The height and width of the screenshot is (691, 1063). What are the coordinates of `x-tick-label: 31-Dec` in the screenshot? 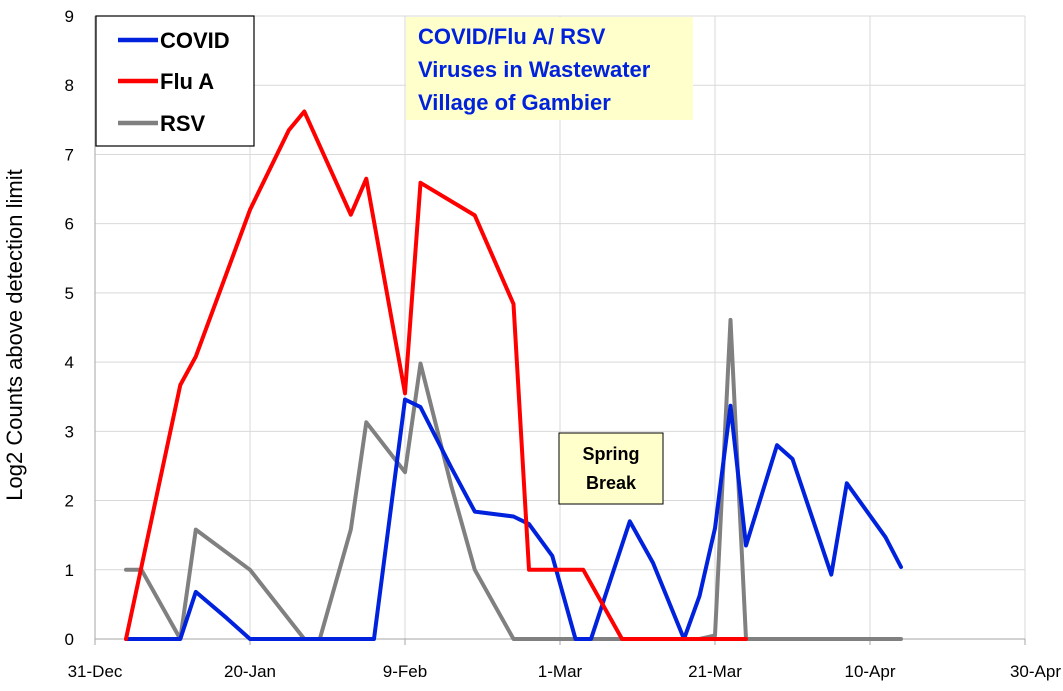 It's located at (95, 671).